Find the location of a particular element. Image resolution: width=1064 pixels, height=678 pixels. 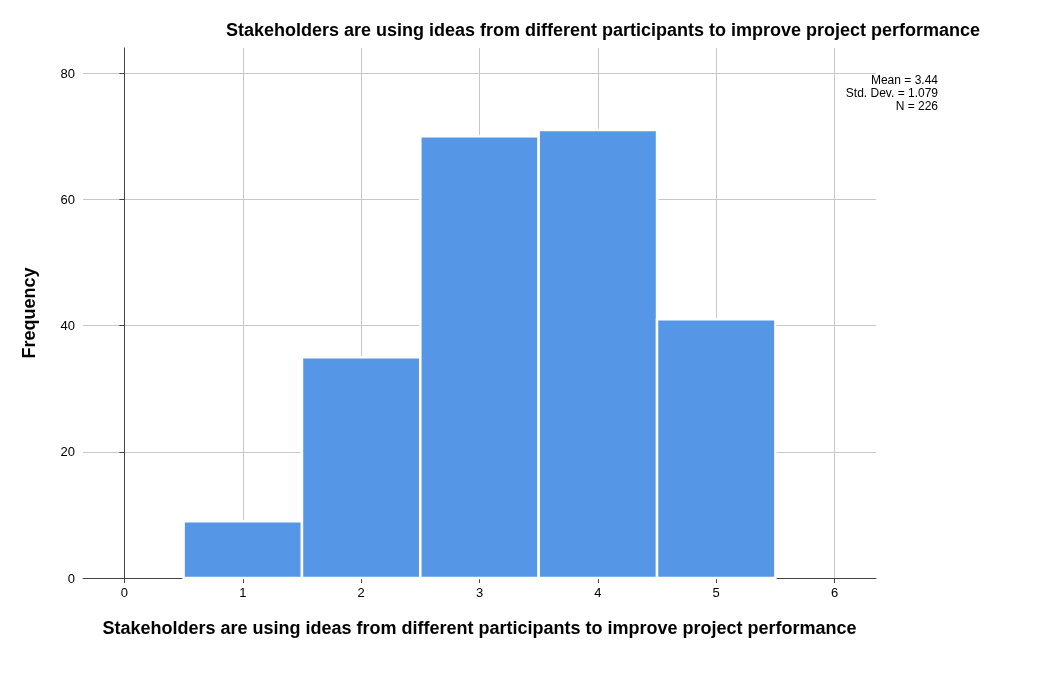

annotation: Mean = 3.44 is located at coordinates (904, 80).